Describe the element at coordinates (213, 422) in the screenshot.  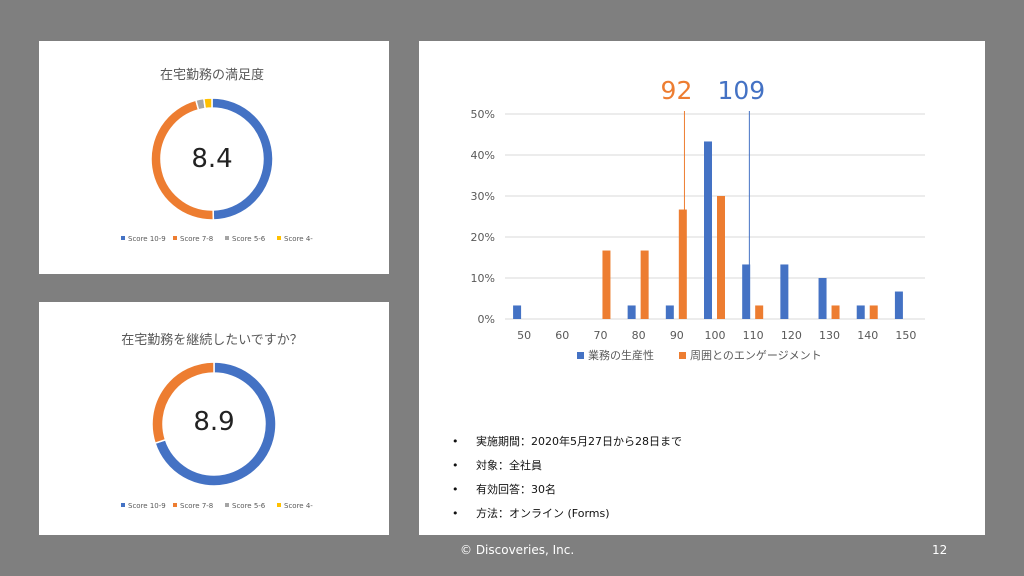
I see `donut-center-value: 8.9` at that location.